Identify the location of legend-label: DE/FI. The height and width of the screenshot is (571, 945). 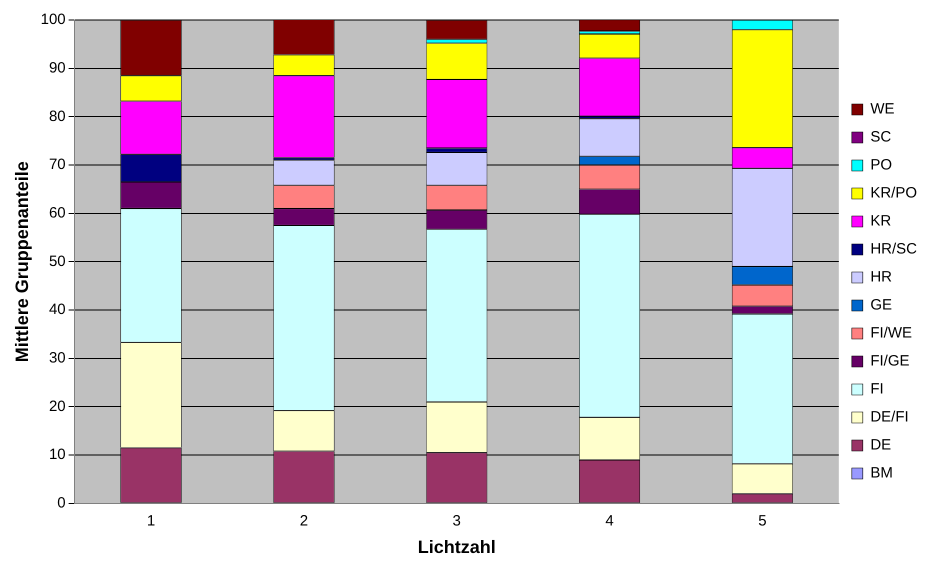
(889, 417).